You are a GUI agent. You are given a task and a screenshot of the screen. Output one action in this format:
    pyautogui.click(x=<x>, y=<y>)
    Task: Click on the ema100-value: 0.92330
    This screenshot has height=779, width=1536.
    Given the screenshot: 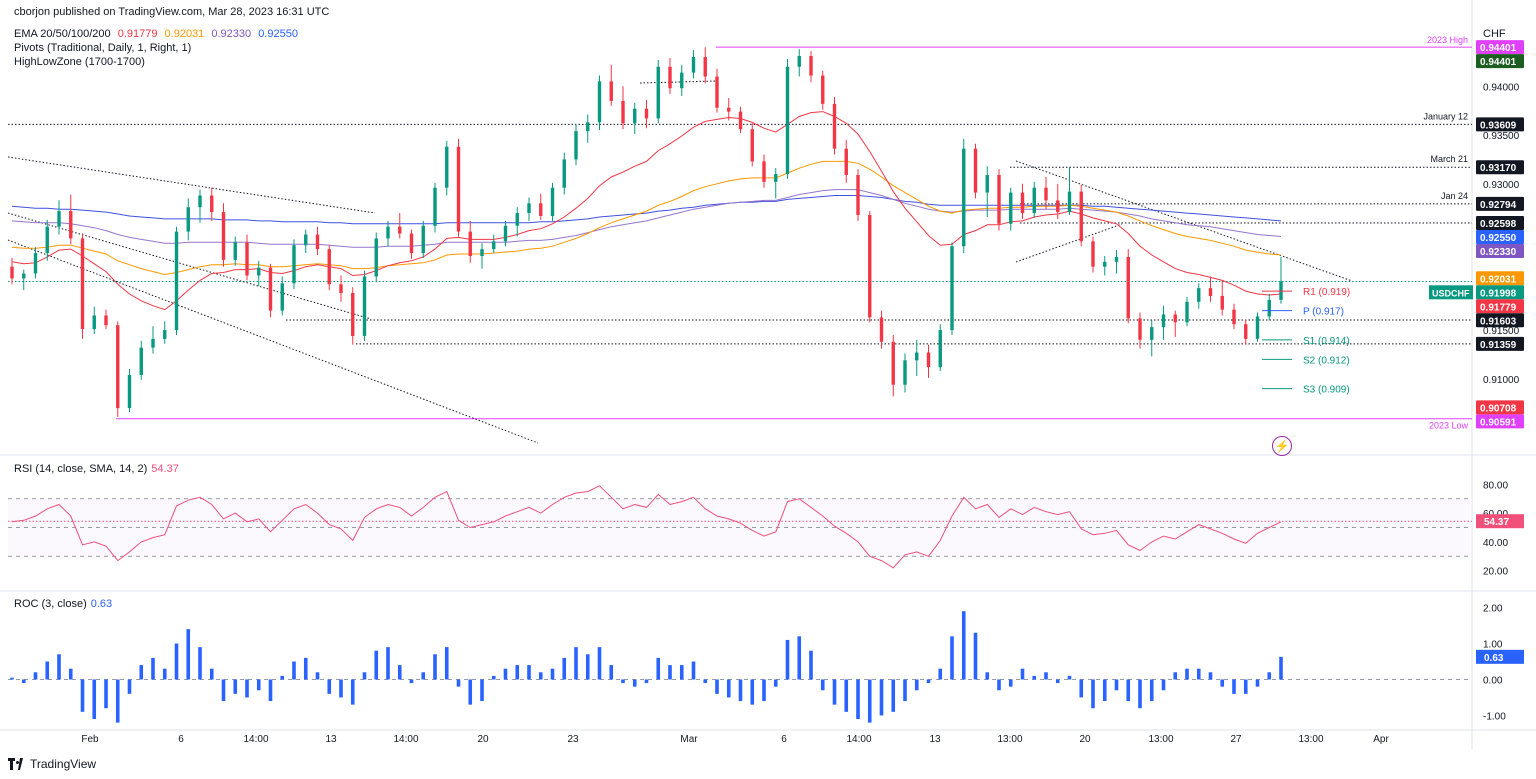 What is the action you would take?
    pyautogui.click(x=231, y=34)
    